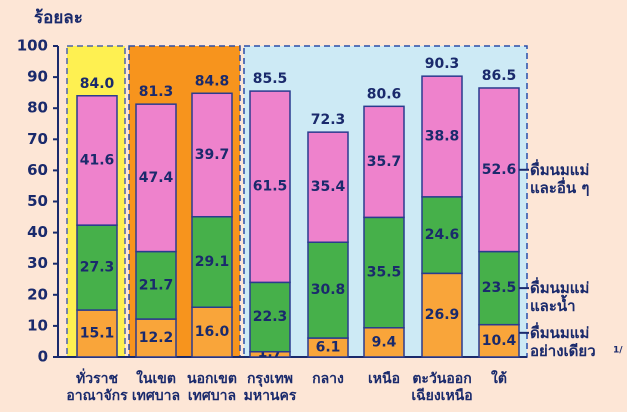 The width and height of the screenshot is (627, 412). I want to click on y-tick-label: 70, so click(37, 139).